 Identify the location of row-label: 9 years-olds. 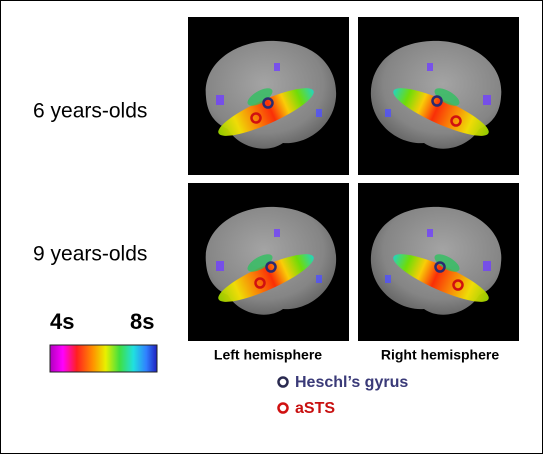
(90, 254).